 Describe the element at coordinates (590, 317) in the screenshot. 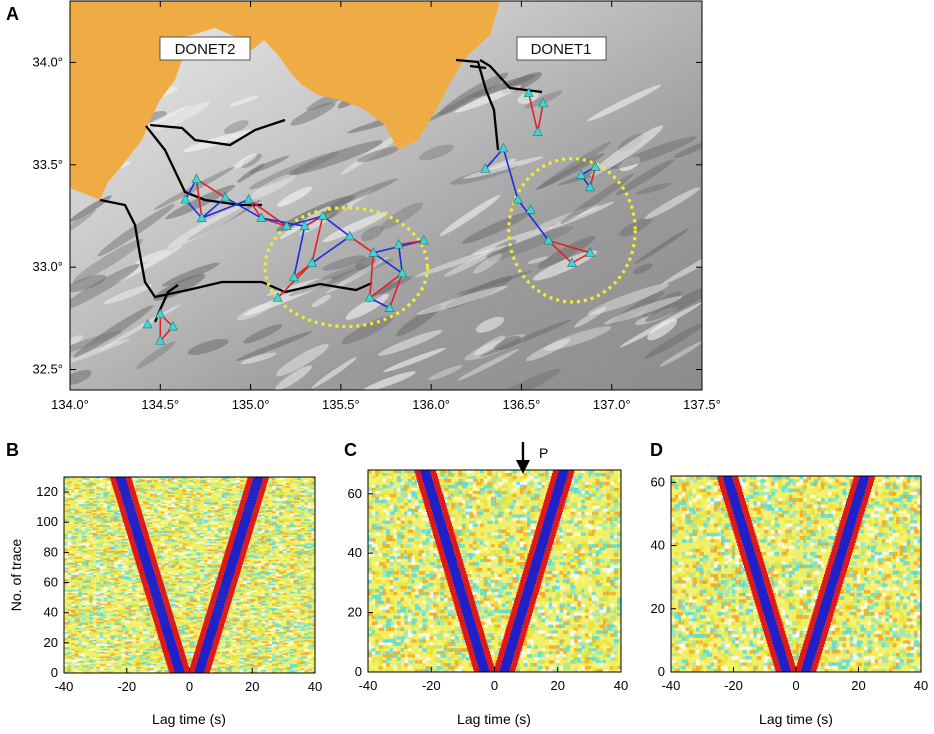

I see `seafloor-ridge` at that location.